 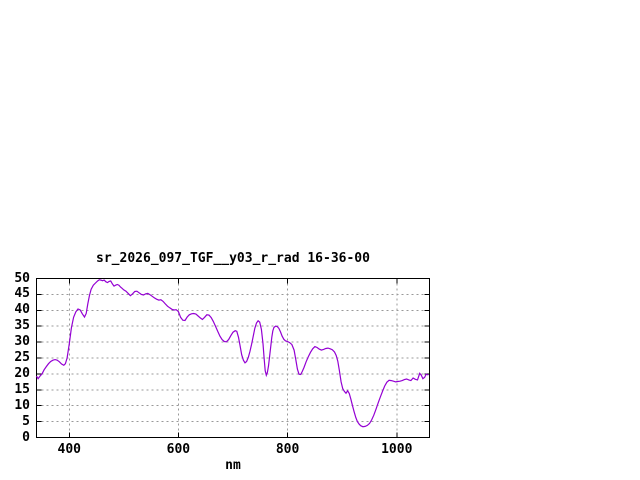 What do you see at coordinates (26, 421) in the screenshot?
I see `y-tick-label: 5` at bounding box center [26, 421].